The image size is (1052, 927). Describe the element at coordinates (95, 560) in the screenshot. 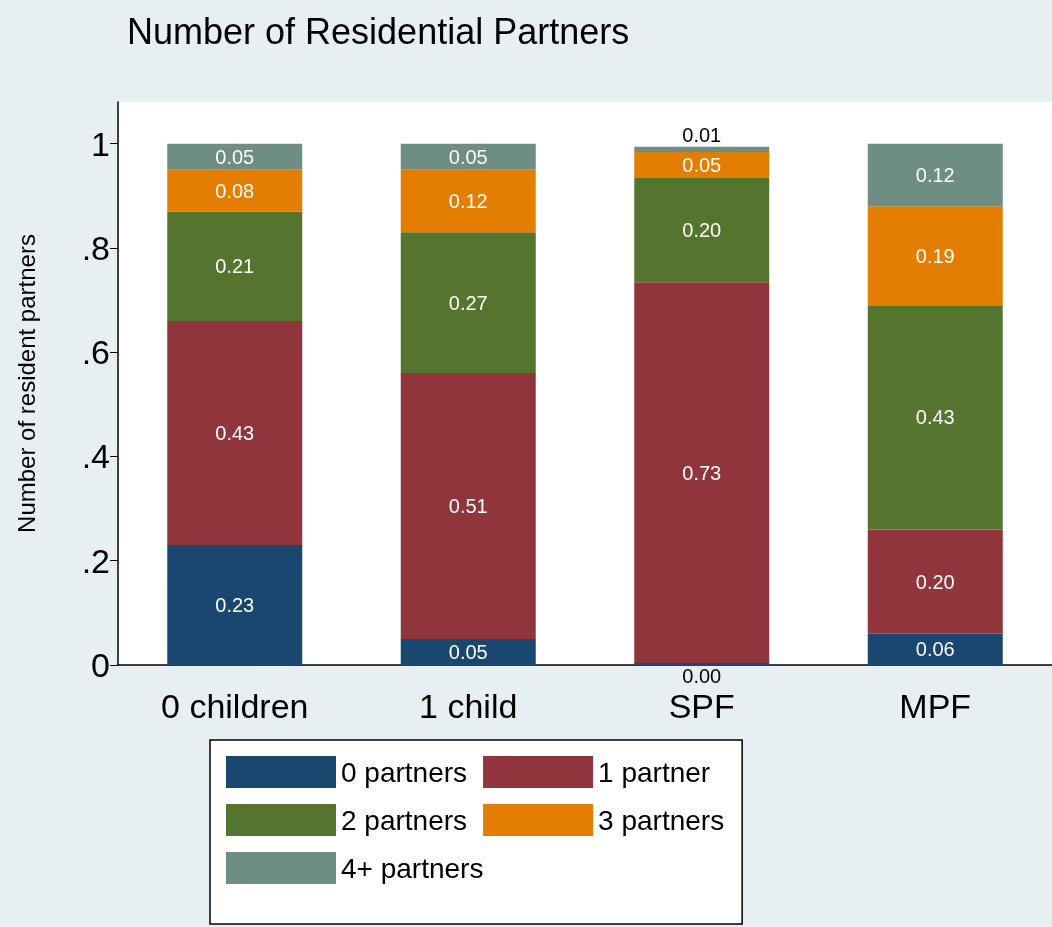

I see `y-tick-label: .2` at that location.